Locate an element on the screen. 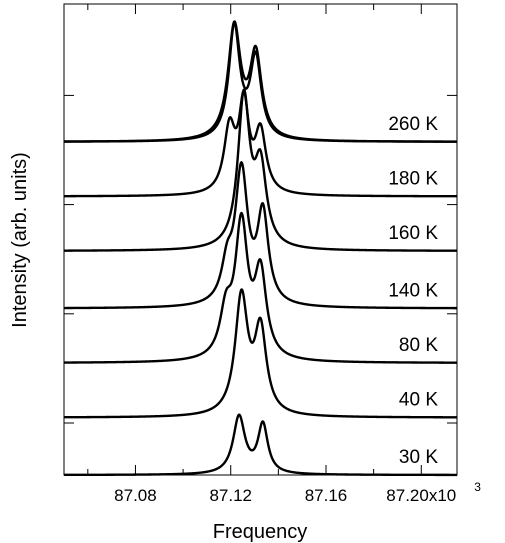 The height and width of the screenshot is (543, 505). series-label-5: 180 K is located at coordinates (413, 178).